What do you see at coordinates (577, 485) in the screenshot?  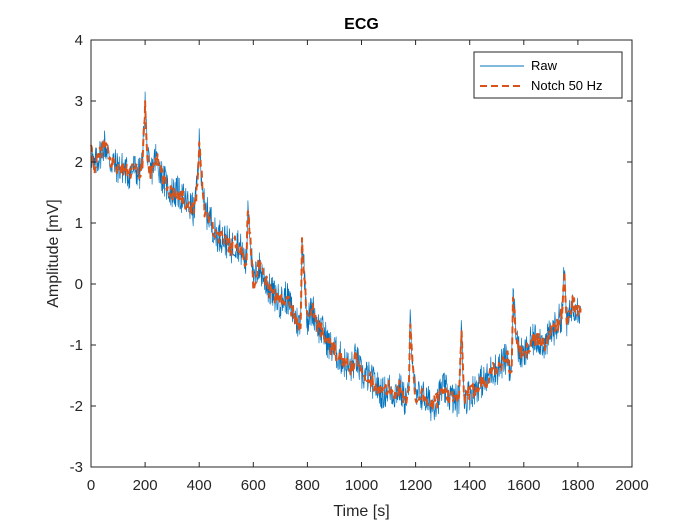 I see `x-tick-label: 1800` at bounding box center [577, 485].